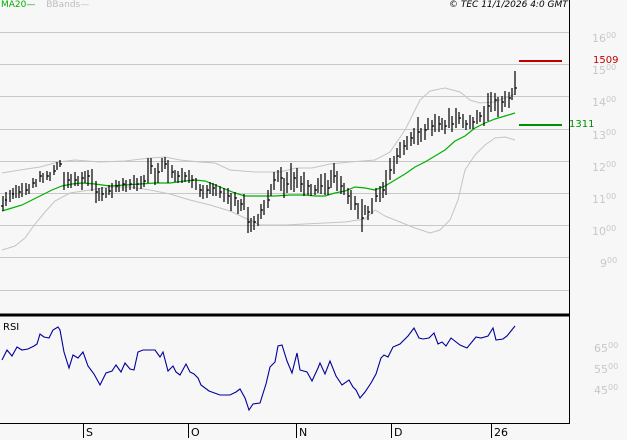  Describe the element at coordinates (606, 348) in the screenshot. I see `rsi-label-65: 6500` at that location.